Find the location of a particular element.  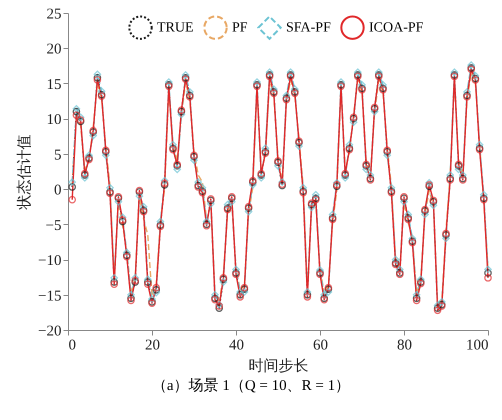

legend-label: ICOA-PF is located at coordinates (396, 28).